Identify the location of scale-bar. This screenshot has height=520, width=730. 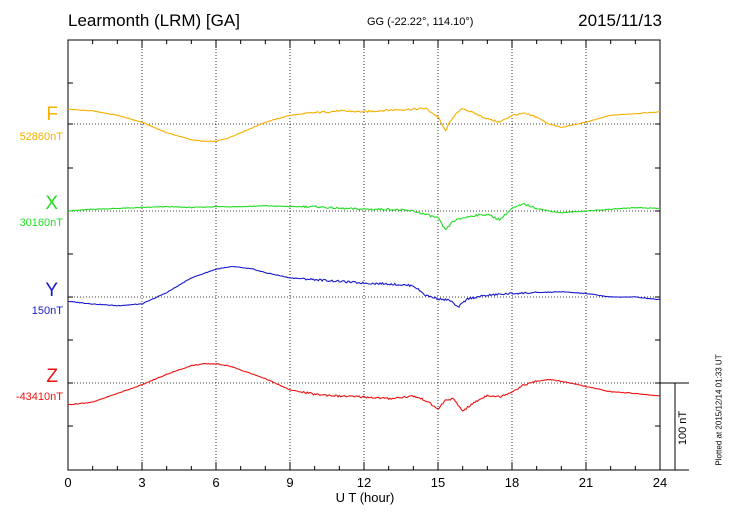
(674, 426).